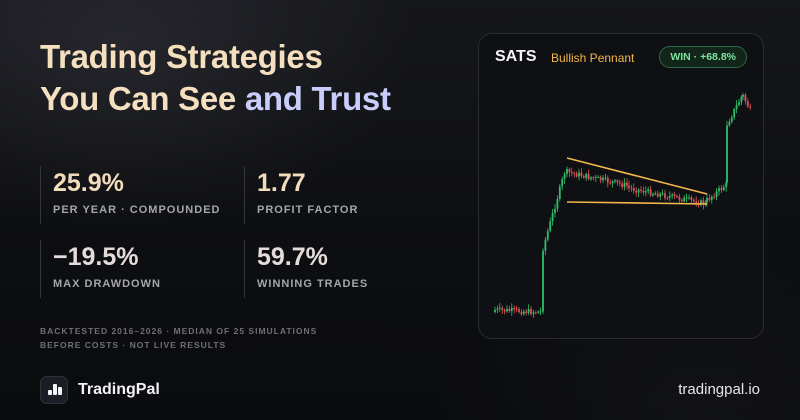 The width and height of the screenshot is (800, 420). What do you see at coordinates (137, 210) in the screenshot?
I see `stat-label: PER YEAR · COMPOUNDED` at bounding box center [137, 210].